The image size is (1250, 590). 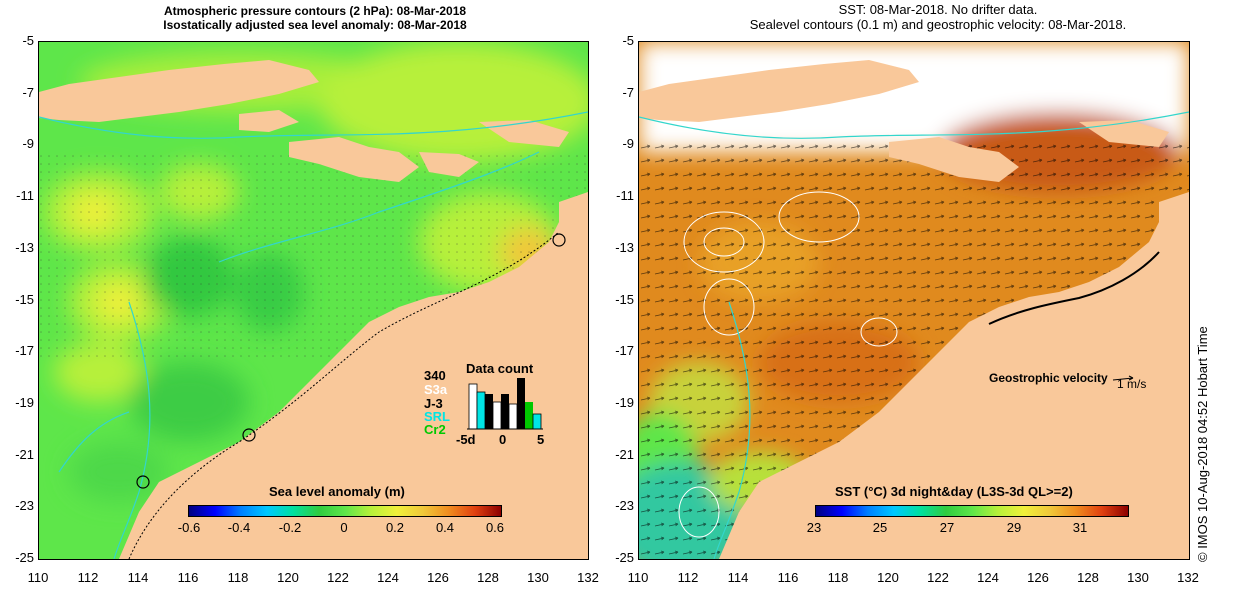 I want to click on sst-cb-tick: 27, so click(x=947, y=527).